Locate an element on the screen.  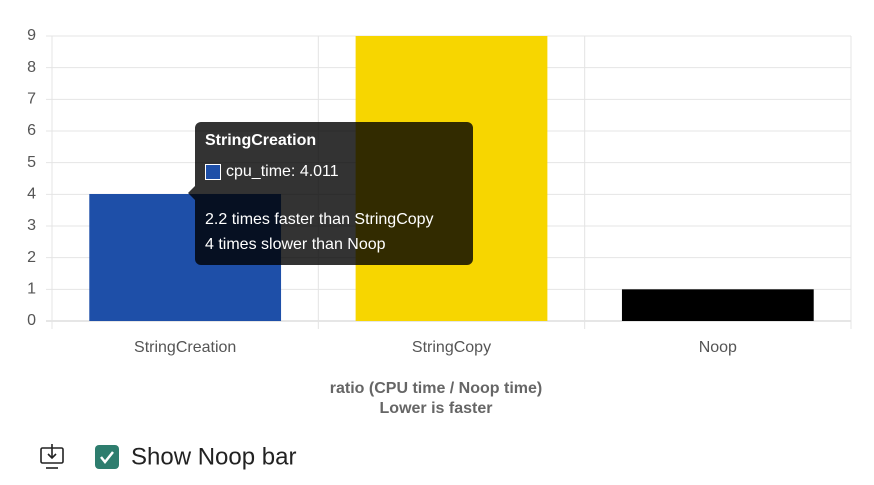
y-tick-label: 8 is located at coordinates (31, 67).